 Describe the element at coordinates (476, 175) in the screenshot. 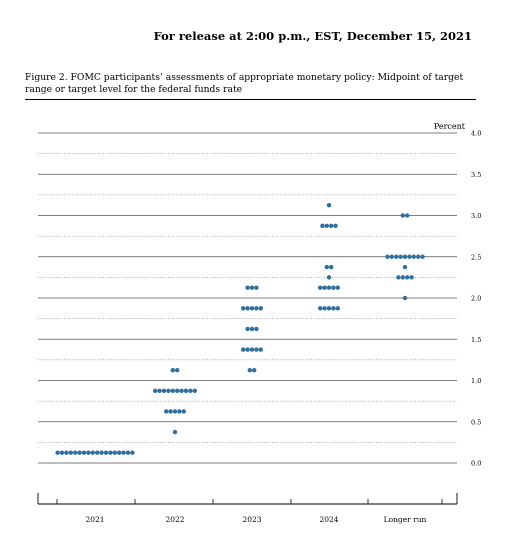

I see `y-tick-label: 3.5` at that location.